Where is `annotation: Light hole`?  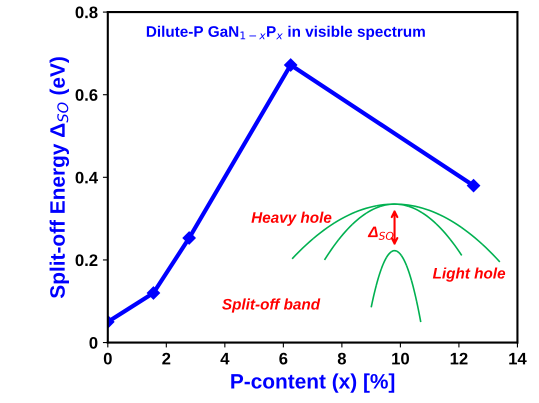 annotation: Light hole is located at coordinates (469, 274).